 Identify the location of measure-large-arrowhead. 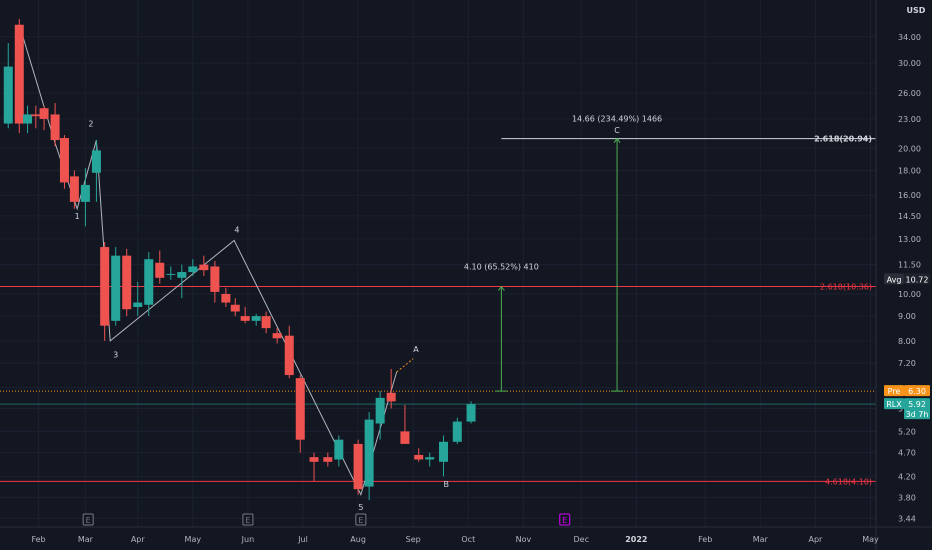
(617, 140).